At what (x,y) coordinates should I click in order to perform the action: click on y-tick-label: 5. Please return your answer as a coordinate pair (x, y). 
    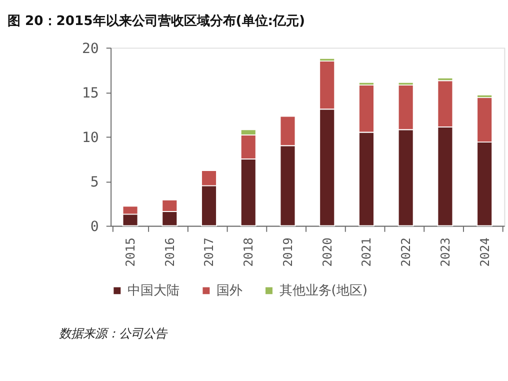
    Looking at the image, I should click on (94, 182).